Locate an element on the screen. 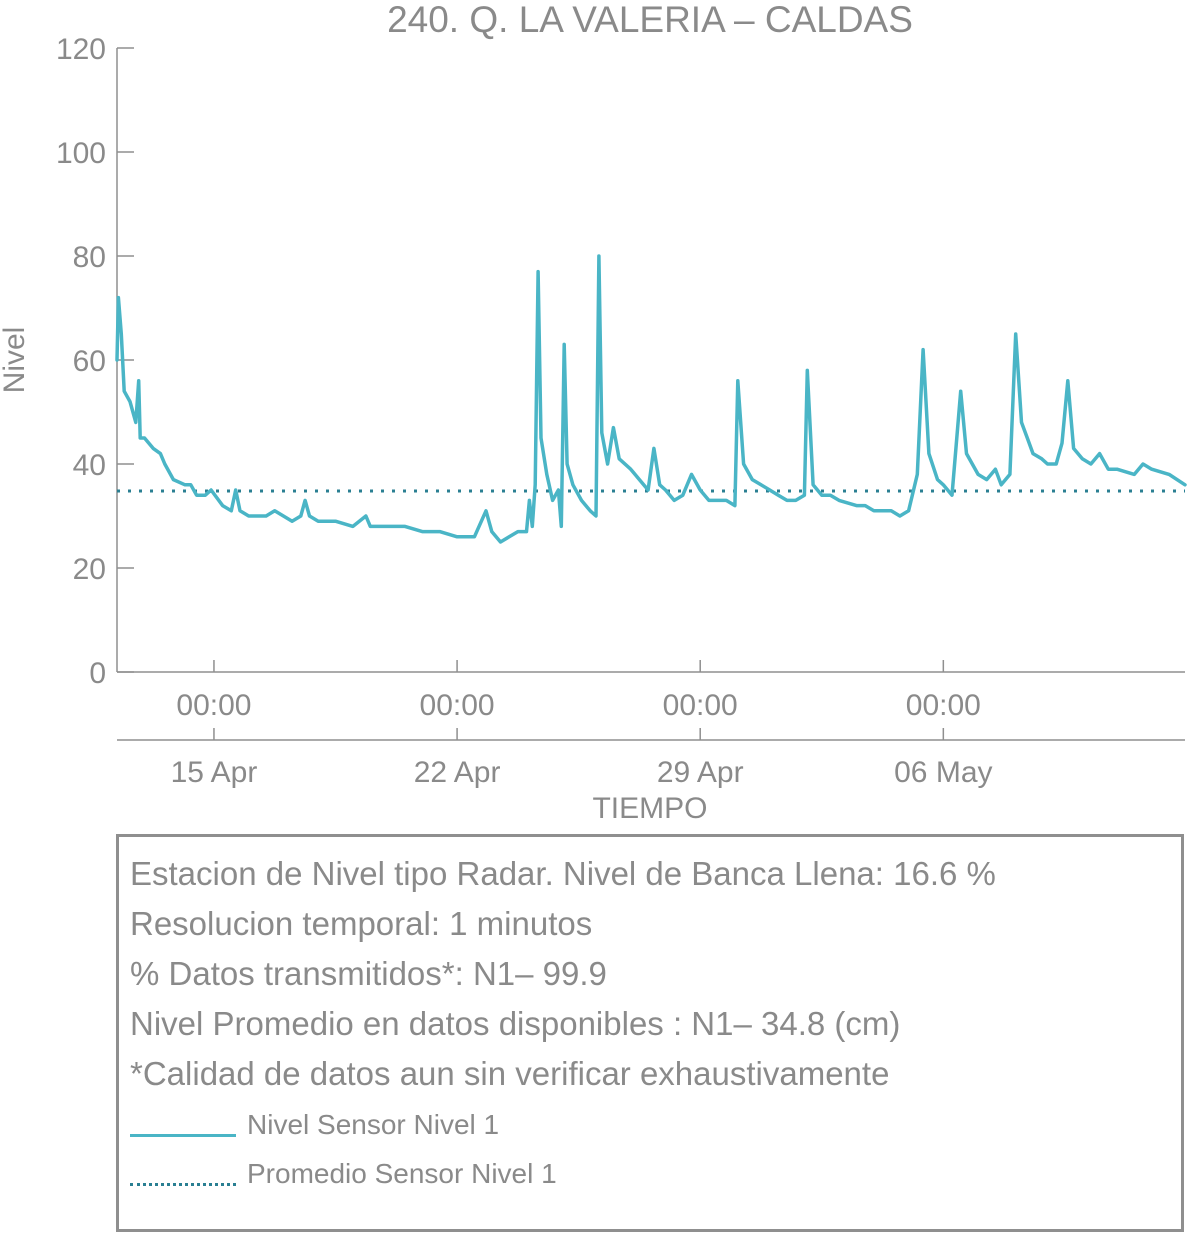 The width and height of the screenshot is (1188, 1236). x-tick-date-label: 15 Apr is located at coordinates (214, 772).